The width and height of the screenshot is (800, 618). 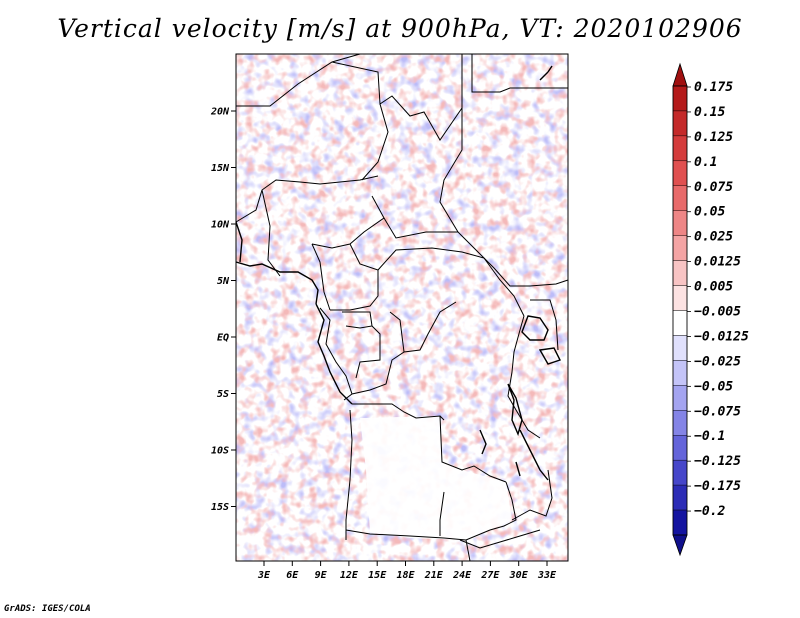 What do you see at coordinates (292, 575) in the screenshot?
I see `lon-tick-label: 6E` at bounding box center [292, 575].